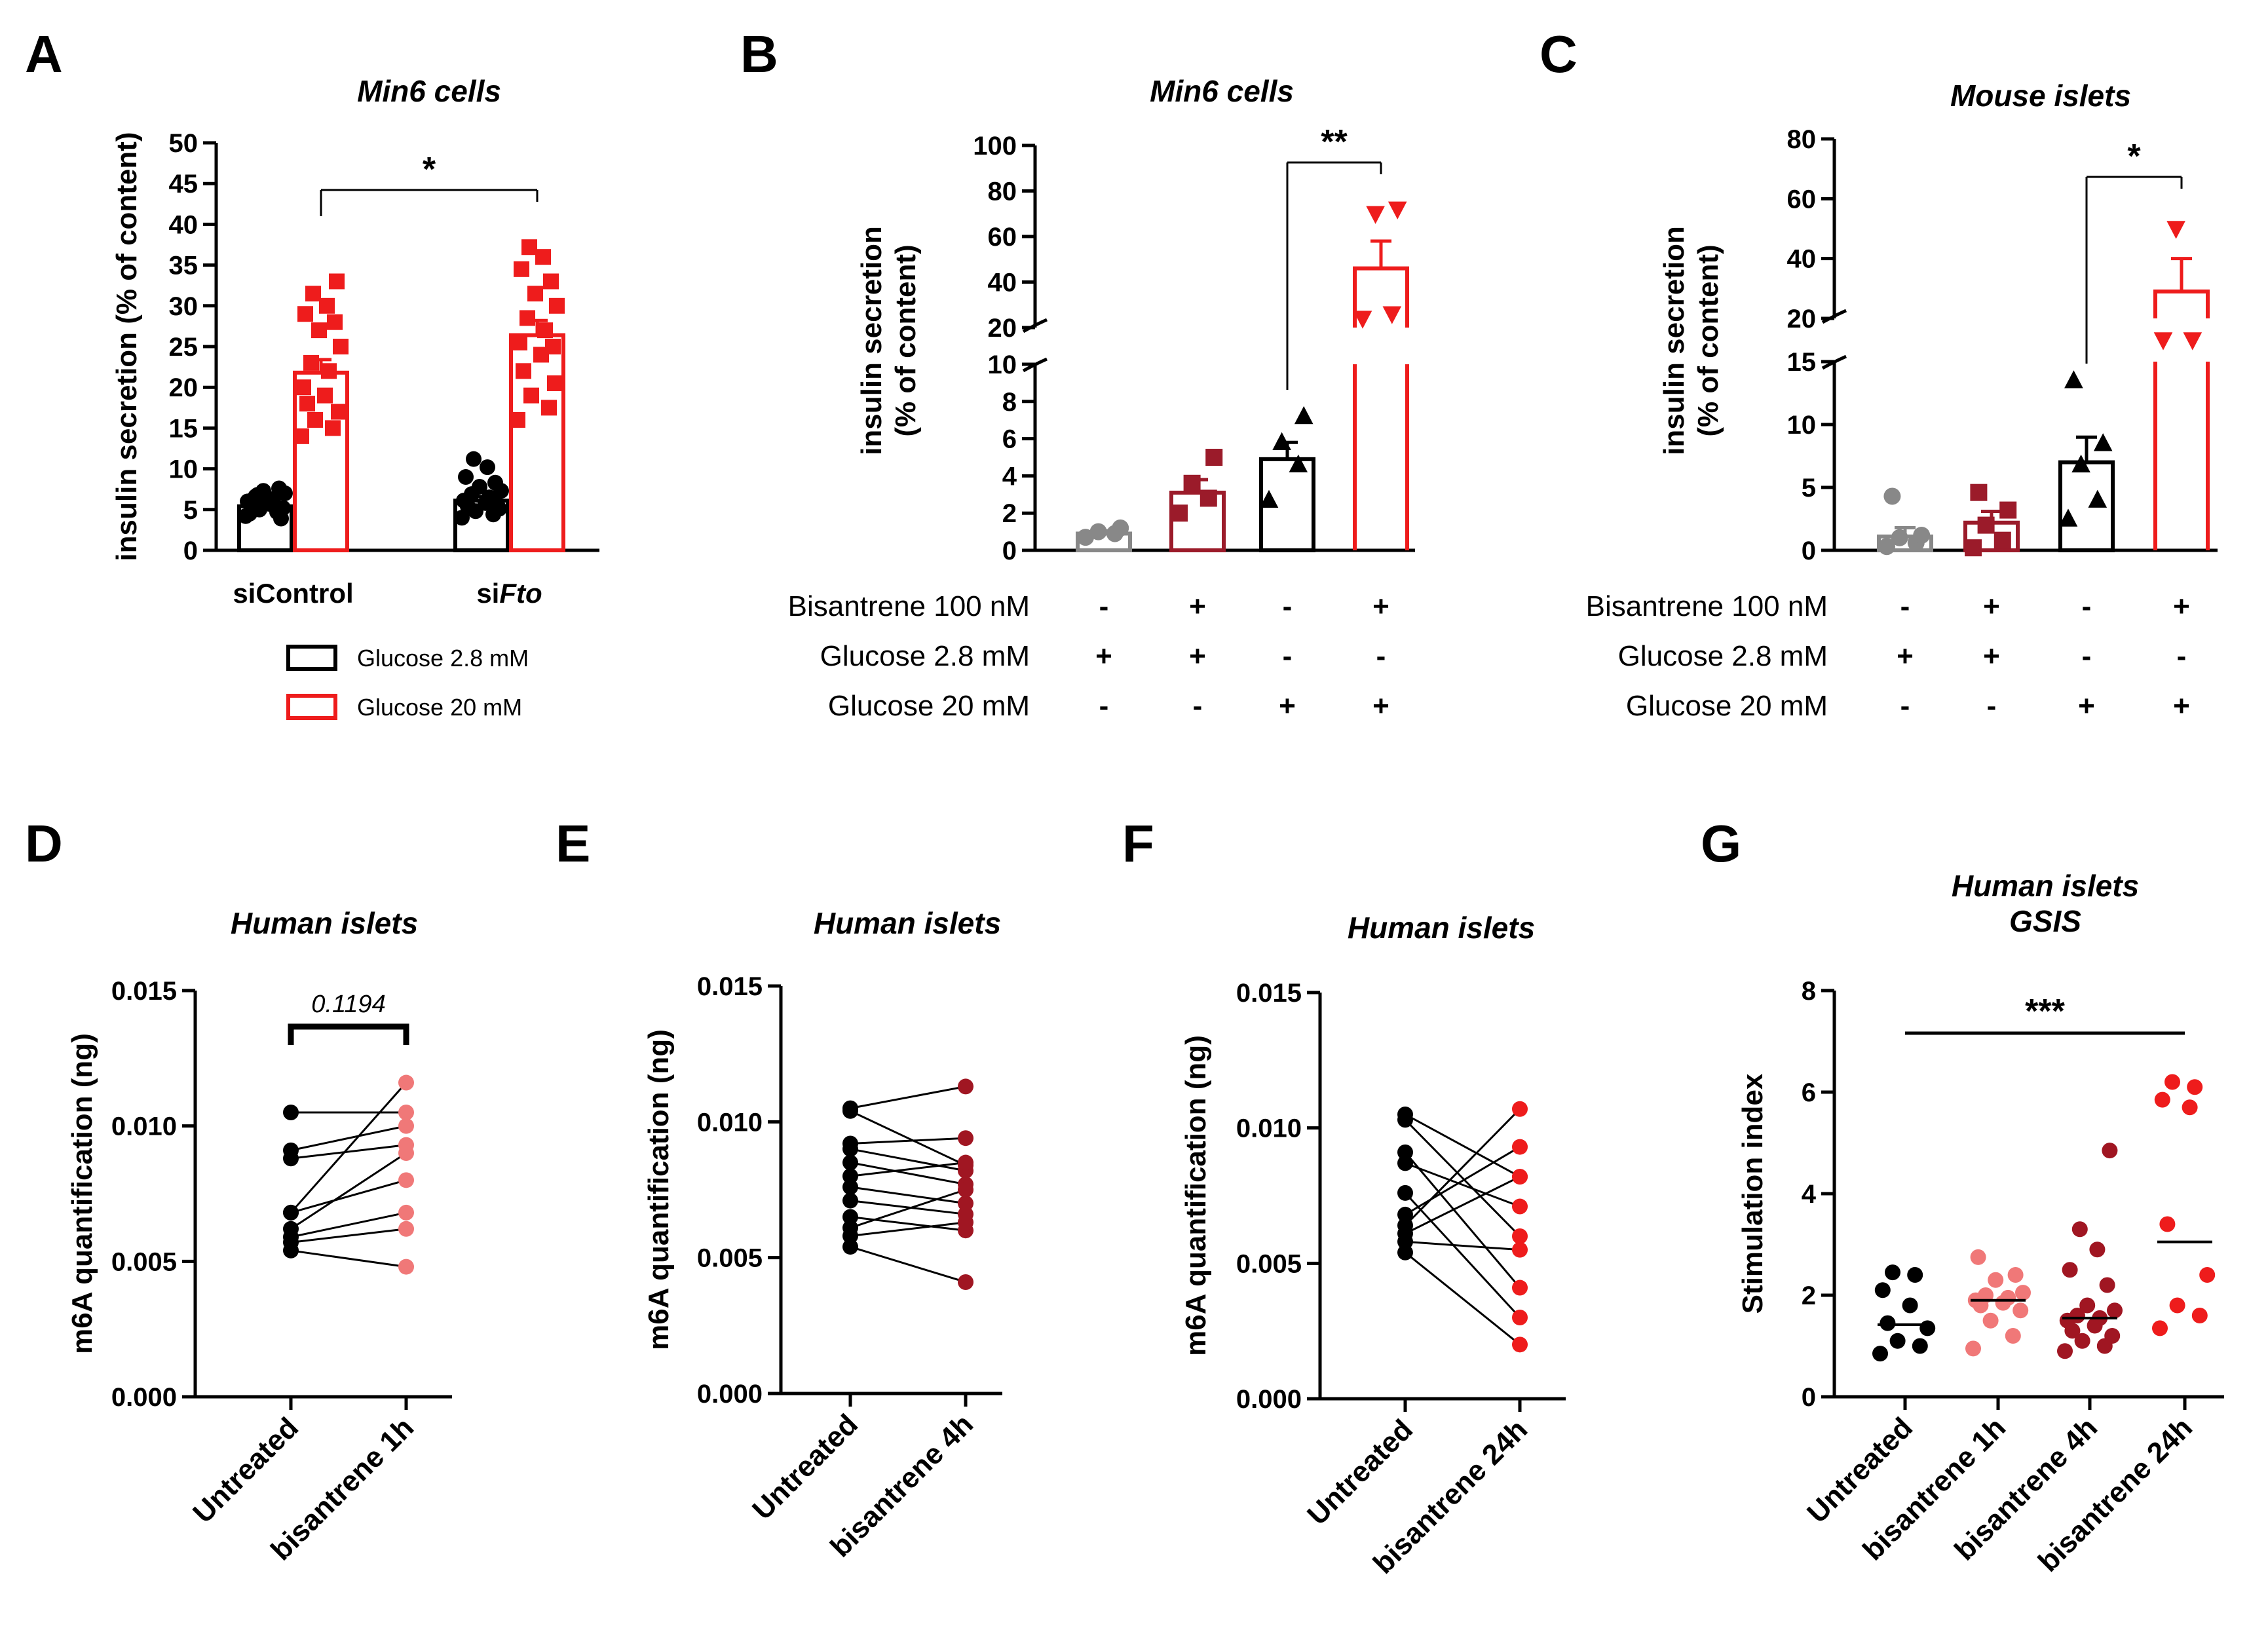  I want to click on panel-d-y-tick-label: 0.005, so click(144, 1261).